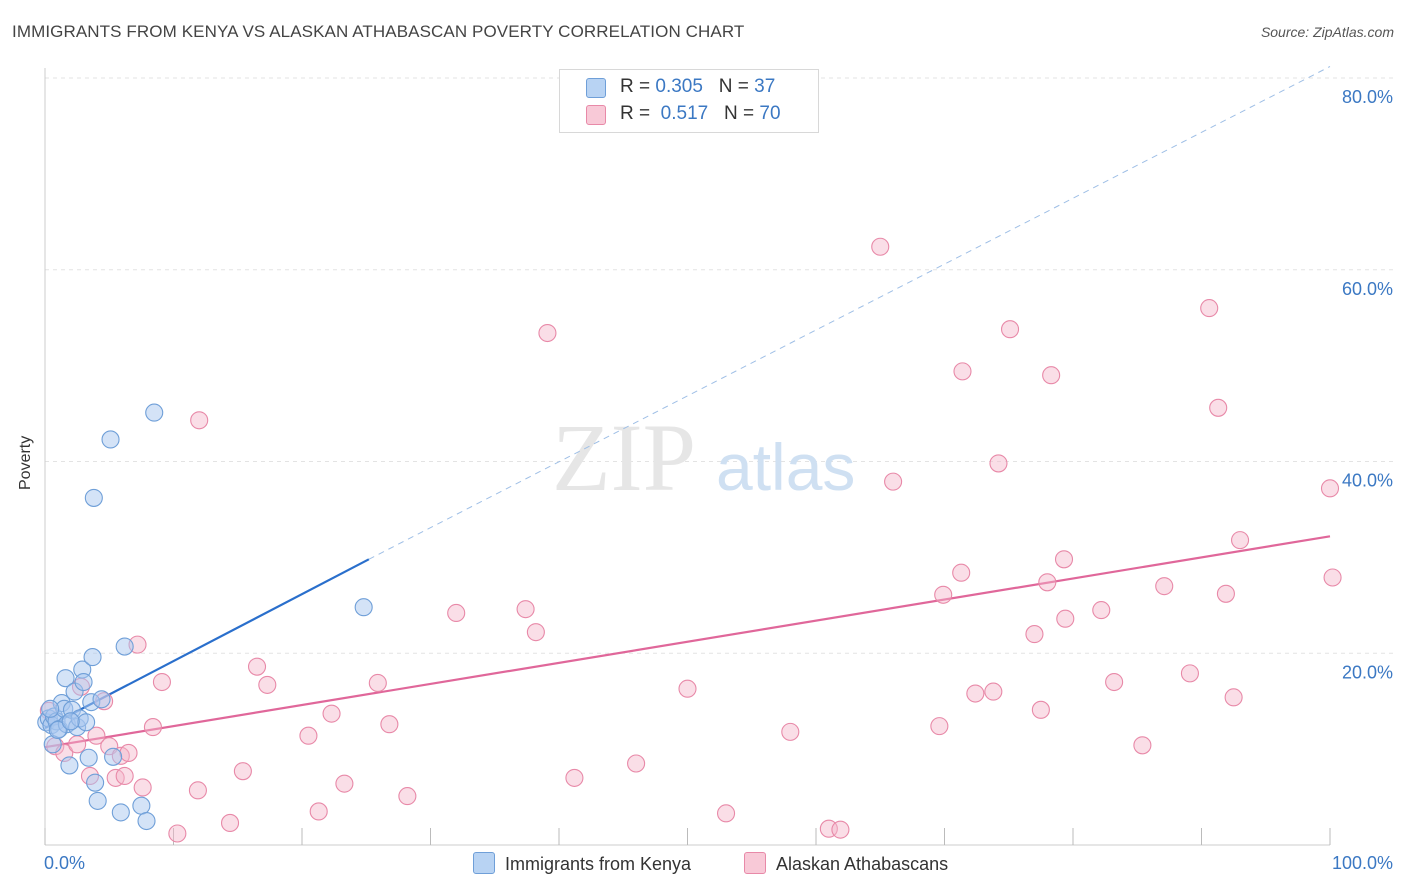 This screenshot has height=892, width=1406. What do you see at coordinates (1367, 672) in the screenshot?
I see `y-tick-label: 20.0%` at bounding box center [1367, 672].